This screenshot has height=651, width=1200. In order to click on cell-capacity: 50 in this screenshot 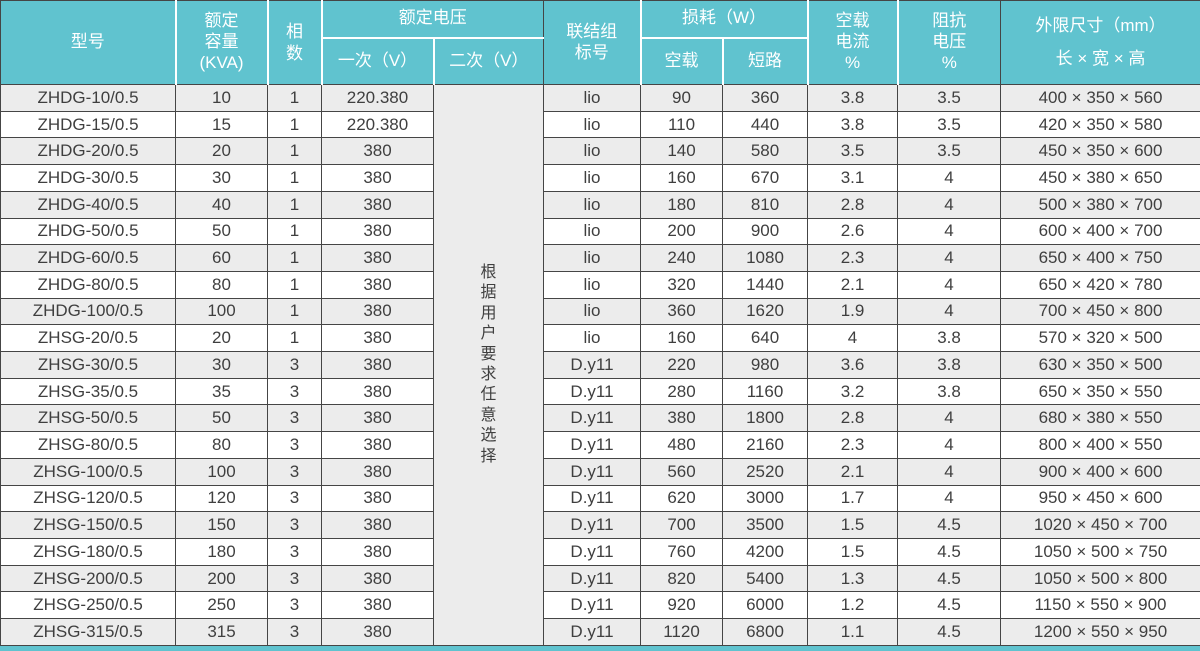, I will do `click(221, 231)`.